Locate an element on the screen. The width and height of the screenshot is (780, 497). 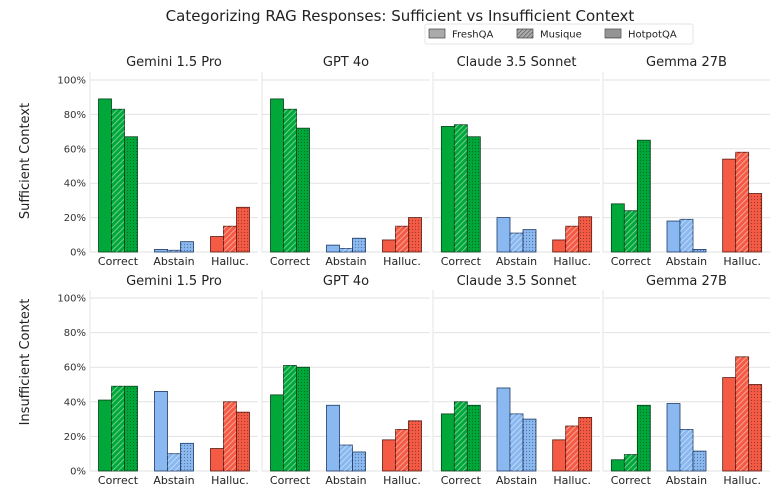
legend: FreshQA Musique HotpotQA is located at coordinates (559, 34).